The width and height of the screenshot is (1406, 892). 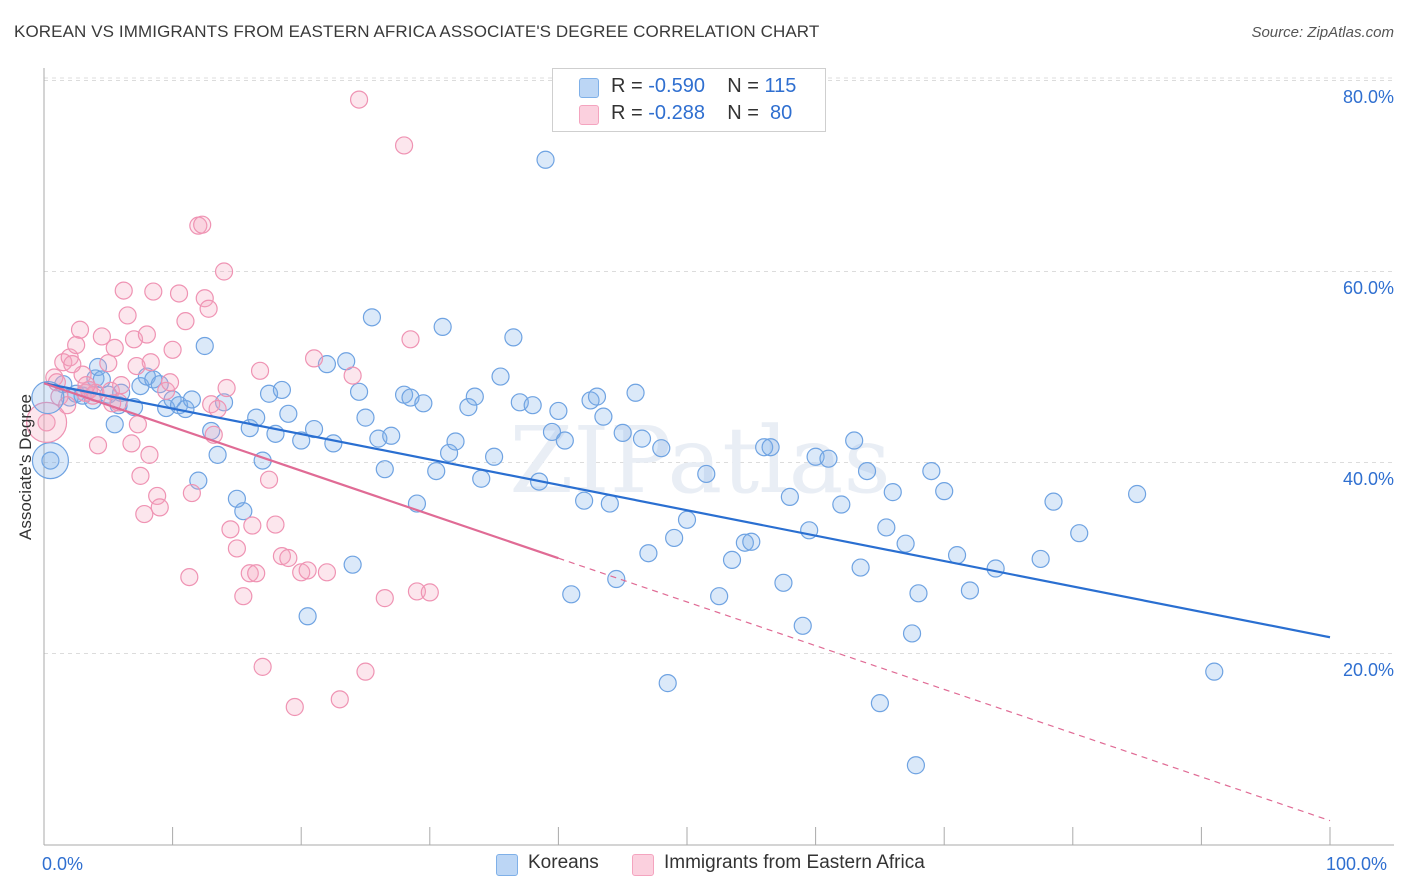 I want to click on eastern-africa-point-large, so click(x=46, y=422).